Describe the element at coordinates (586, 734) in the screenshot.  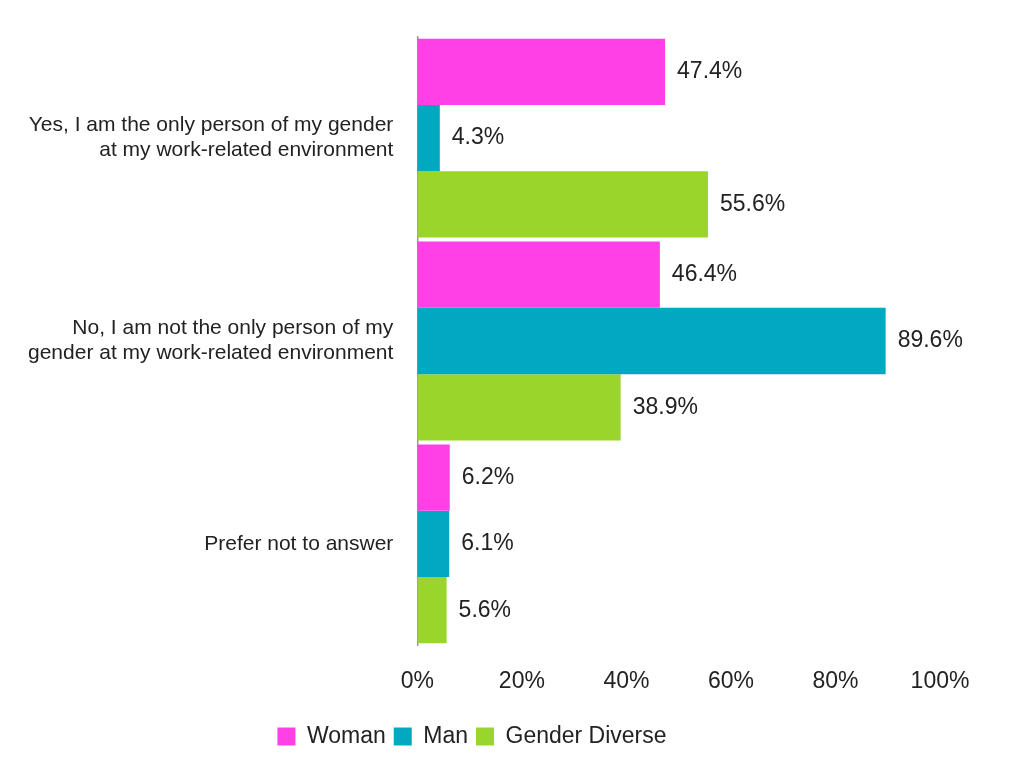
I see `legend-label: Gender Diverse` at that location.